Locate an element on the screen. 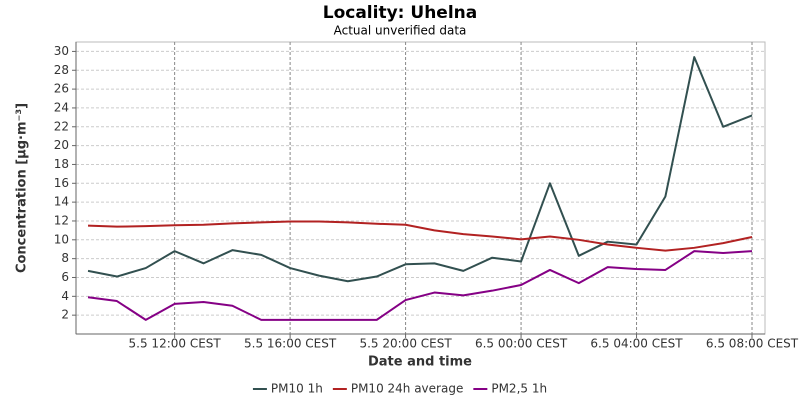  x-tick-label: 5.5 16:00 CEST is located at coordinates (290, 344).